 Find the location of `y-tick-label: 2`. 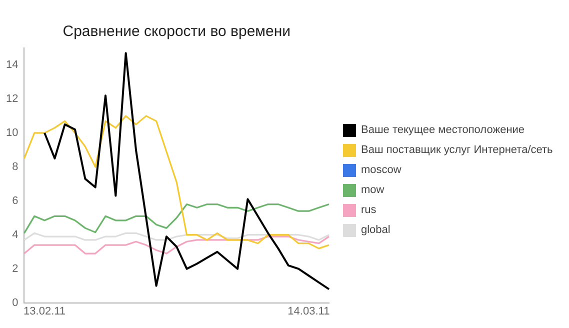

y-tick-label: 2 is located at coordinates (15, 268).